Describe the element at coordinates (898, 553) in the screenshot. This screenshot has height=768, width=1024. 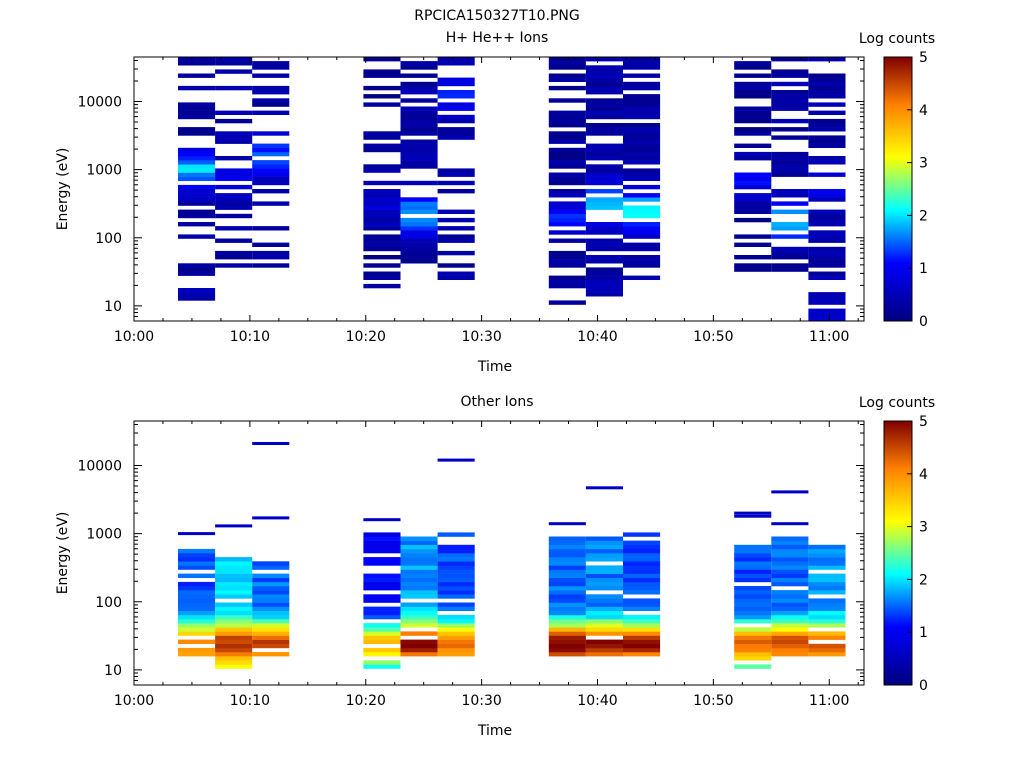
I see `panel-2-colorbar` at that location.